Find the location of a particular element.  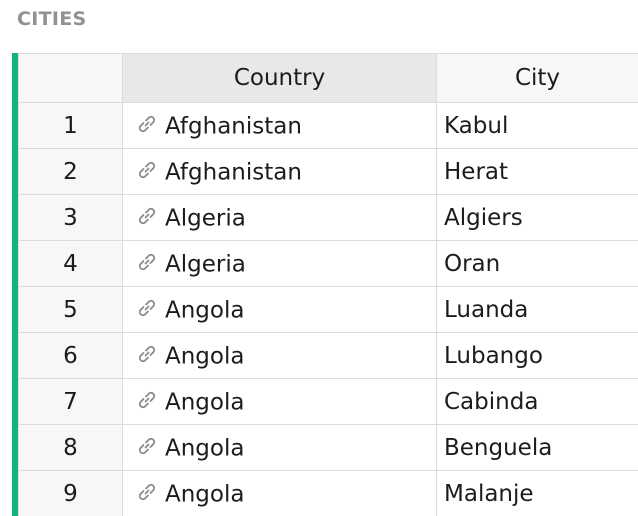

header-row: Country City is located at coordinates (328, 78).